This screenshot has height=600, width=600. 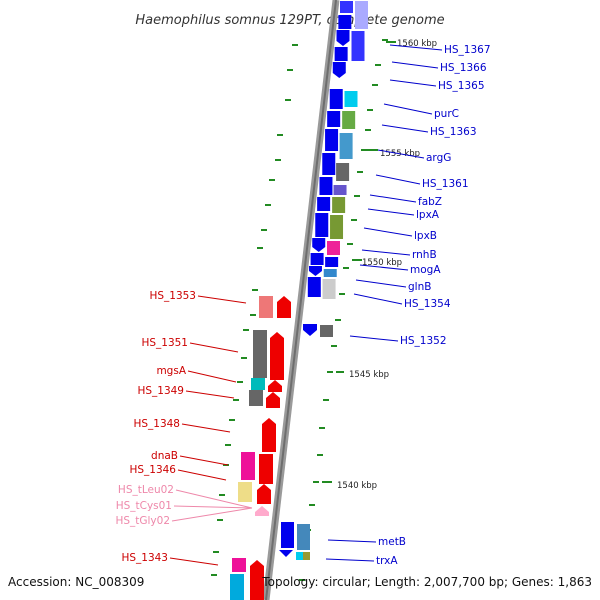 What do you see at coordinates (392, 542) in the screenshot?
I see `gene-label-metb: metB` at bounding box center [392, 542].